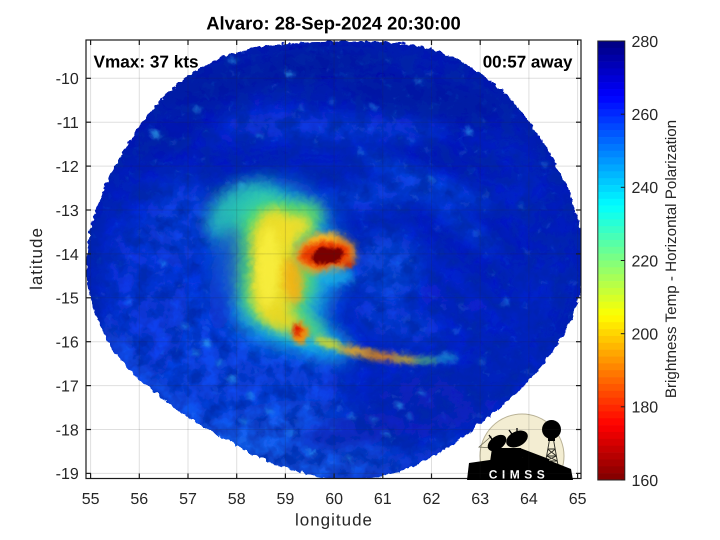 The image size is (720, 540). Describe the element at coordinates (67, 474) in the screenshot. I see `svg-text: -19` at that location.